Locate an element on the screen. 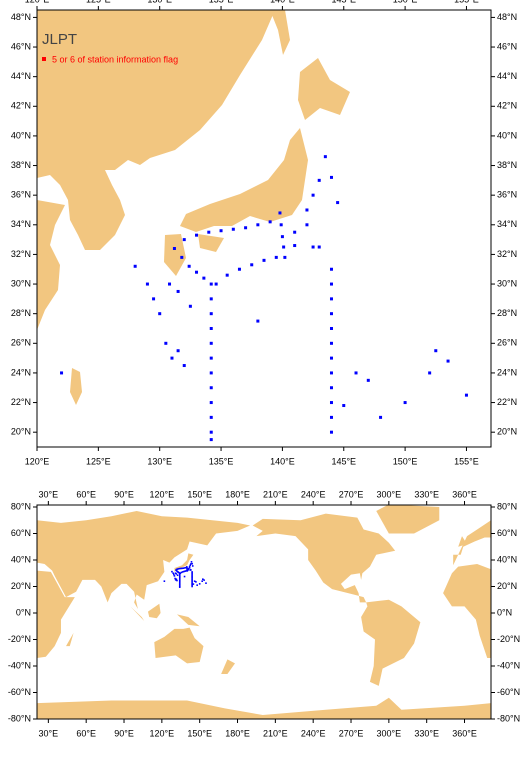 The height and width of the screenshot is (760, 529). x-tick-label: 270°E is located at coordinates (351, 733).